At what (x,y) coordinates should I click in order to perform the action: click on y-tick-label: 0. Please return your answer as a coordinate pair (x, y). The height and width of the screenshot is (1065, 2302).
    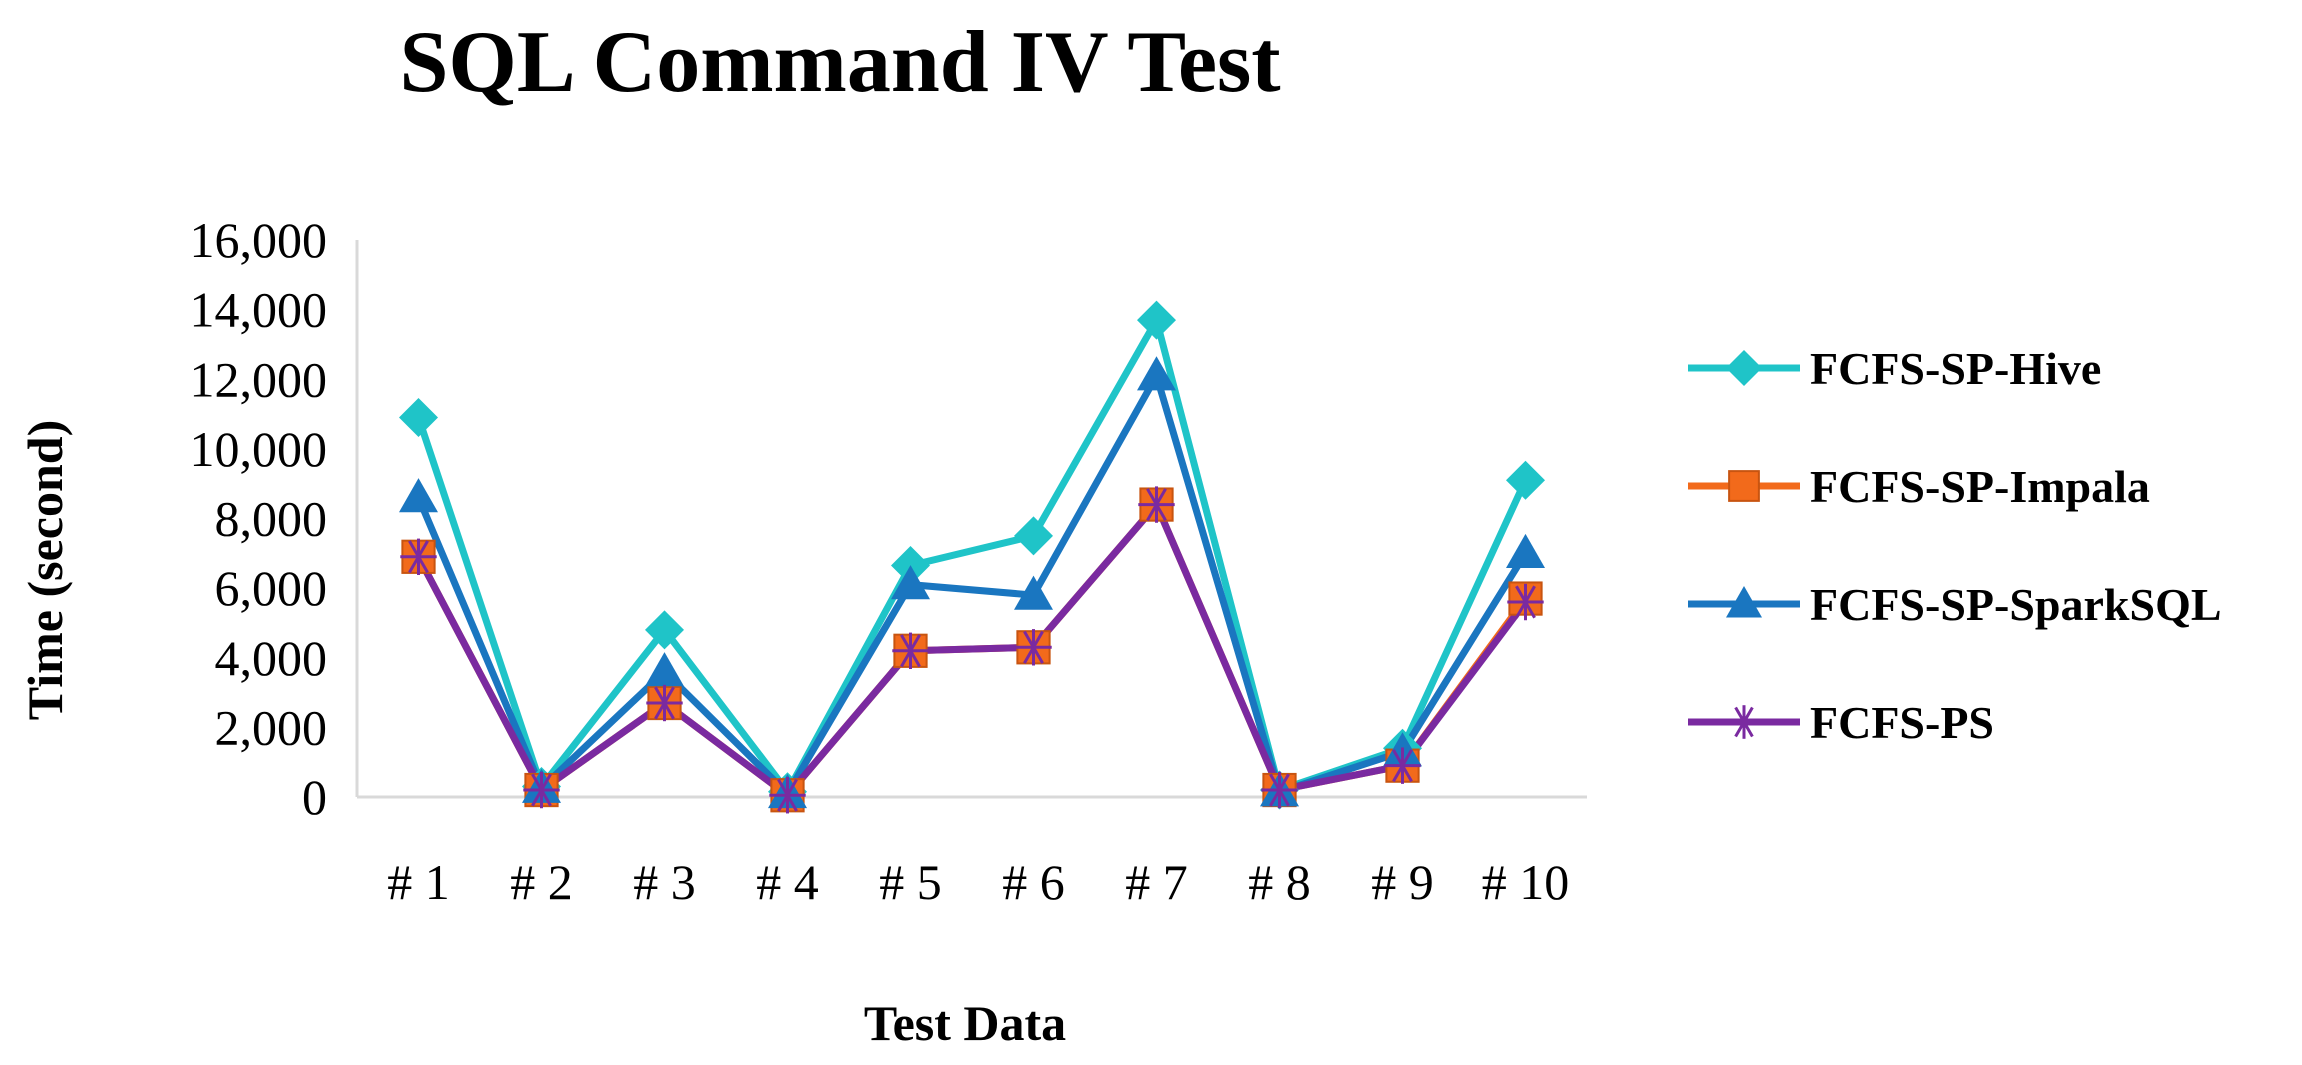
    Looking at the image, I should click on (314, 797).